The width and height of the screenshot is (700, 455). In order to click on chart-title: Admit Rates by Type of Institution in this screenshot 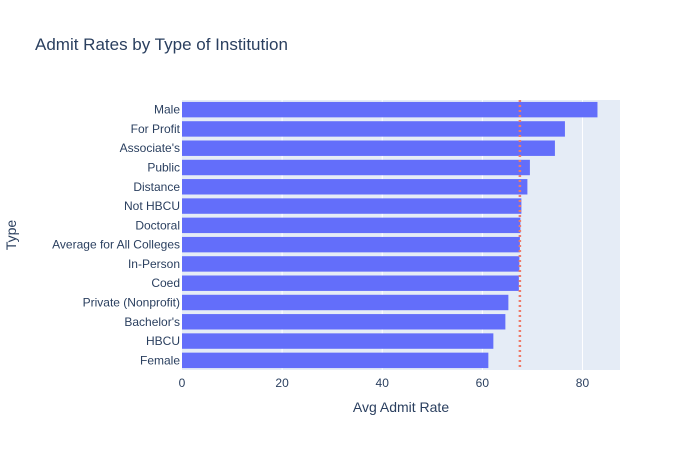, I will do `click(161, 44)`.